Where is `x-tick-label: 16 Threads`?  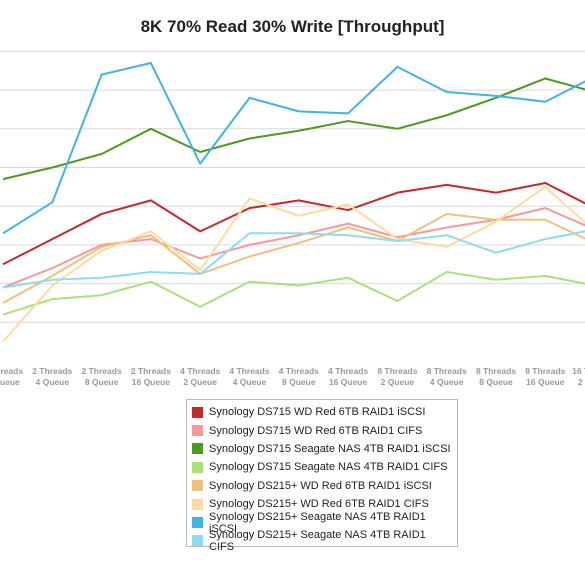 x-tick-label: 16 Threads is located at coordinates (578, 371).